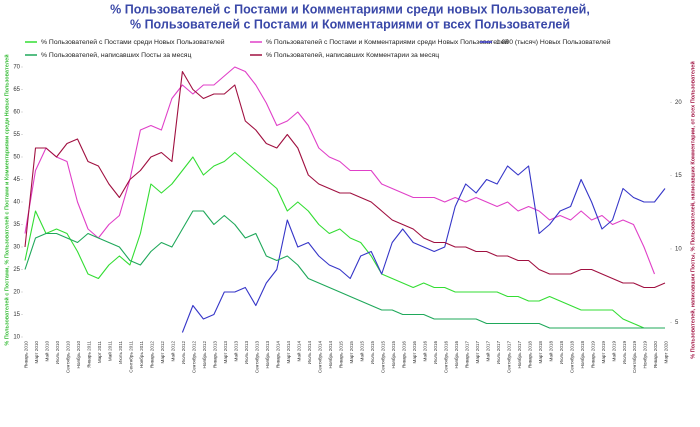 The width and height of the screenshot is (700, 427). What do you see at coordinates (678, 103) in the screenshot?
I see `y2-tick-label: 20` at bounding box center [678, 103].